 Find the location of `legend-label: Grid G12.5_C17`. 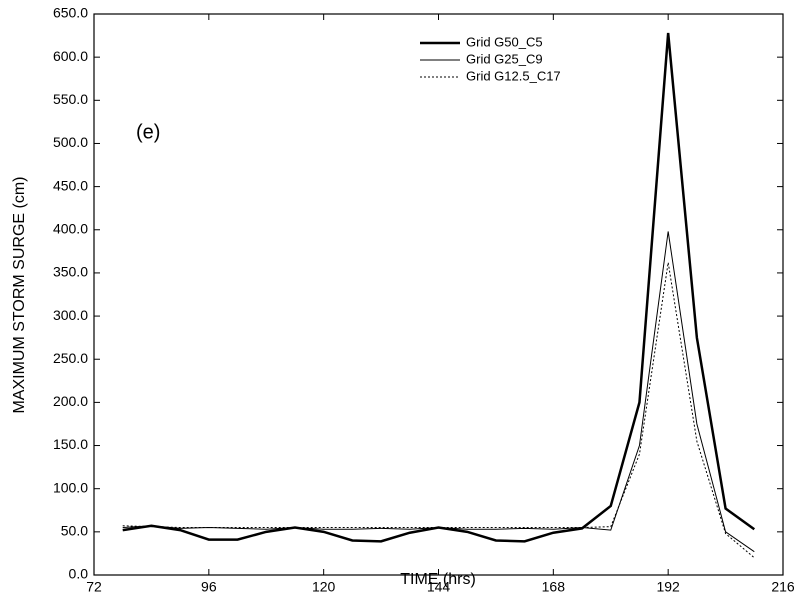

legend-label: Grid G12.5_C17 is located at coordinates (513, 75).